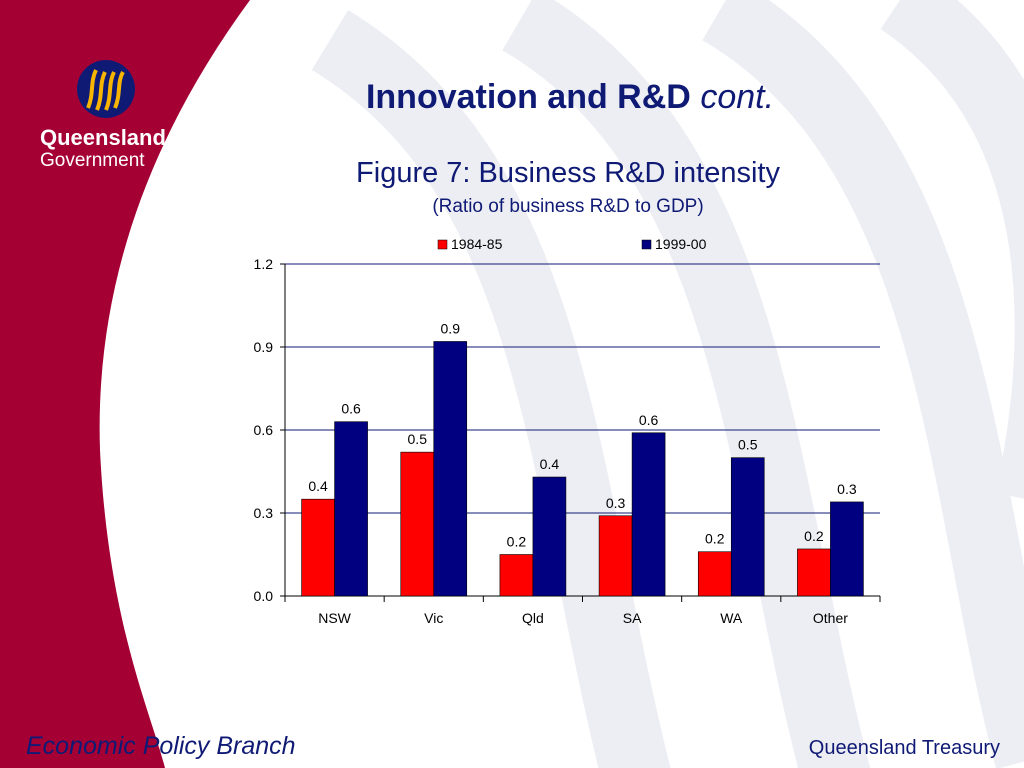 The width and height of the screenshot is (1024, 768). Describe the element at coordinates (92, 160) in the screenshot. I see `logo-wordmark-government: Government` at that location.